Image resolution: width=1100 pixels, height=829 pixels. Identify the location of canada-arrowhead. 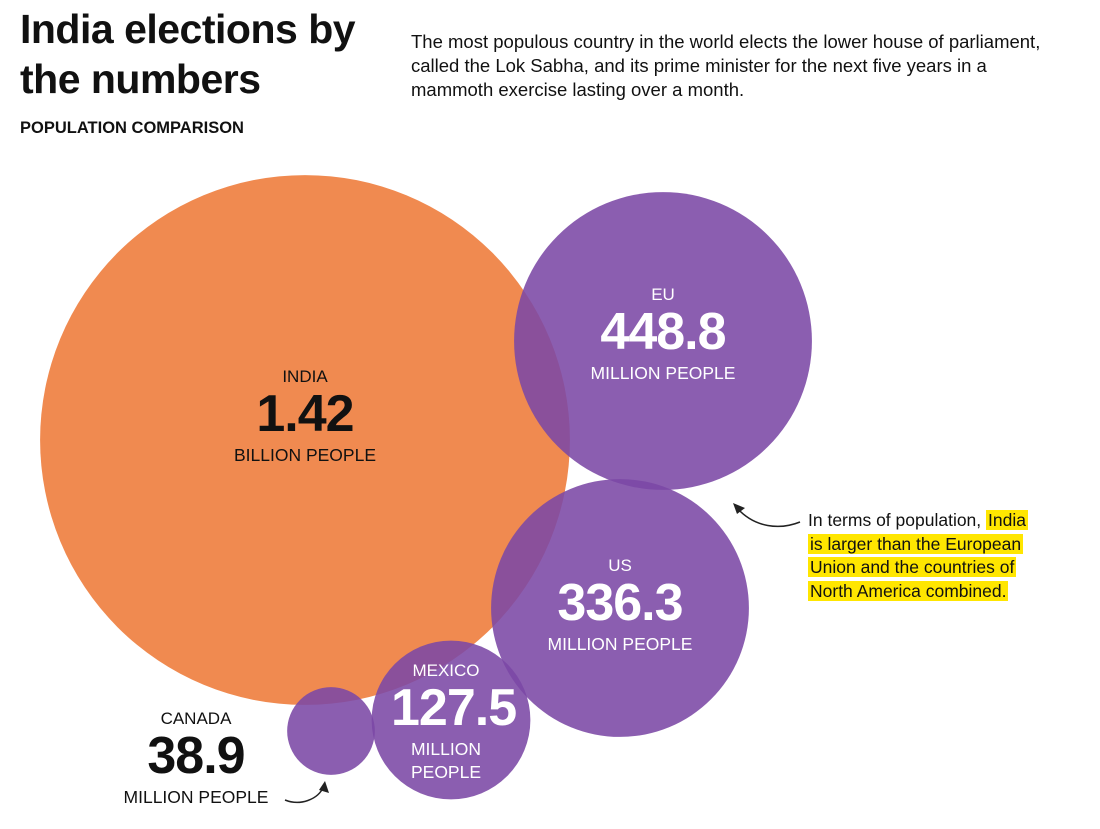
(324, 787).